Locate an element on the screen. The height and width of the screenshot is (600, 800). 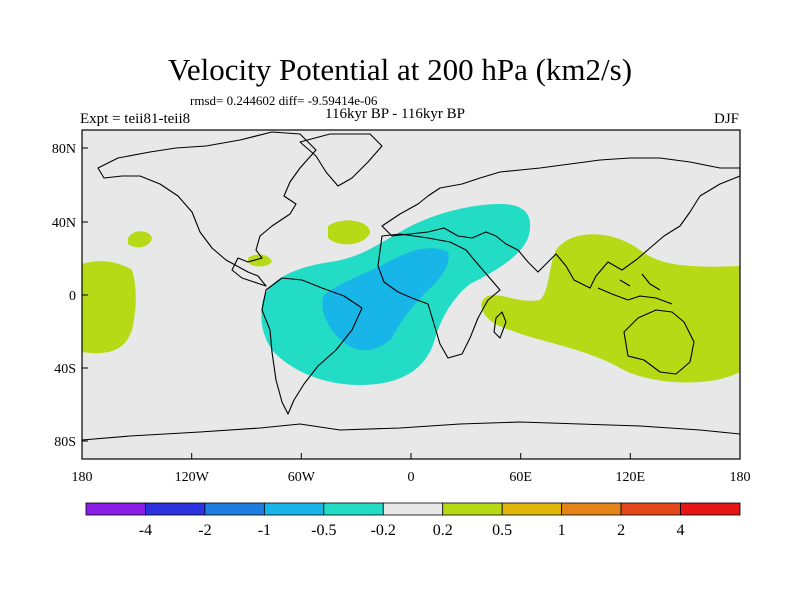
colorbar-label: 2 is located at coordinates (621, 530).